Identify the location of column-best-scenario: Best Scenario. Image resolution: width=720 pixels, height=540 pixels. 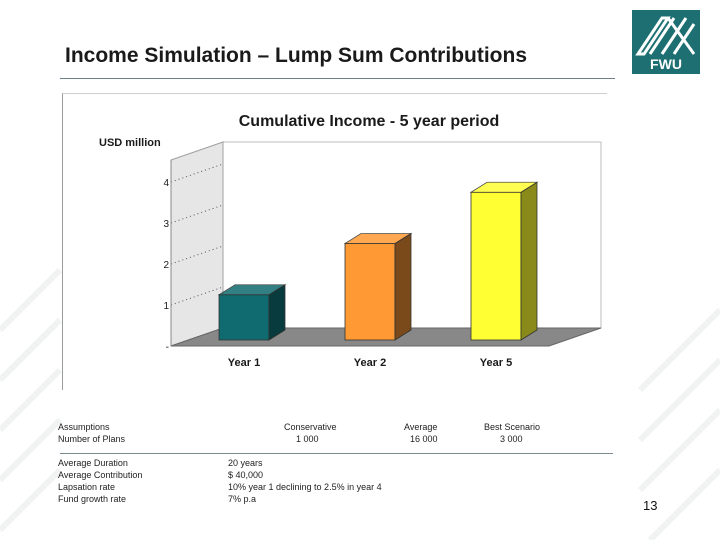
(512, 427).